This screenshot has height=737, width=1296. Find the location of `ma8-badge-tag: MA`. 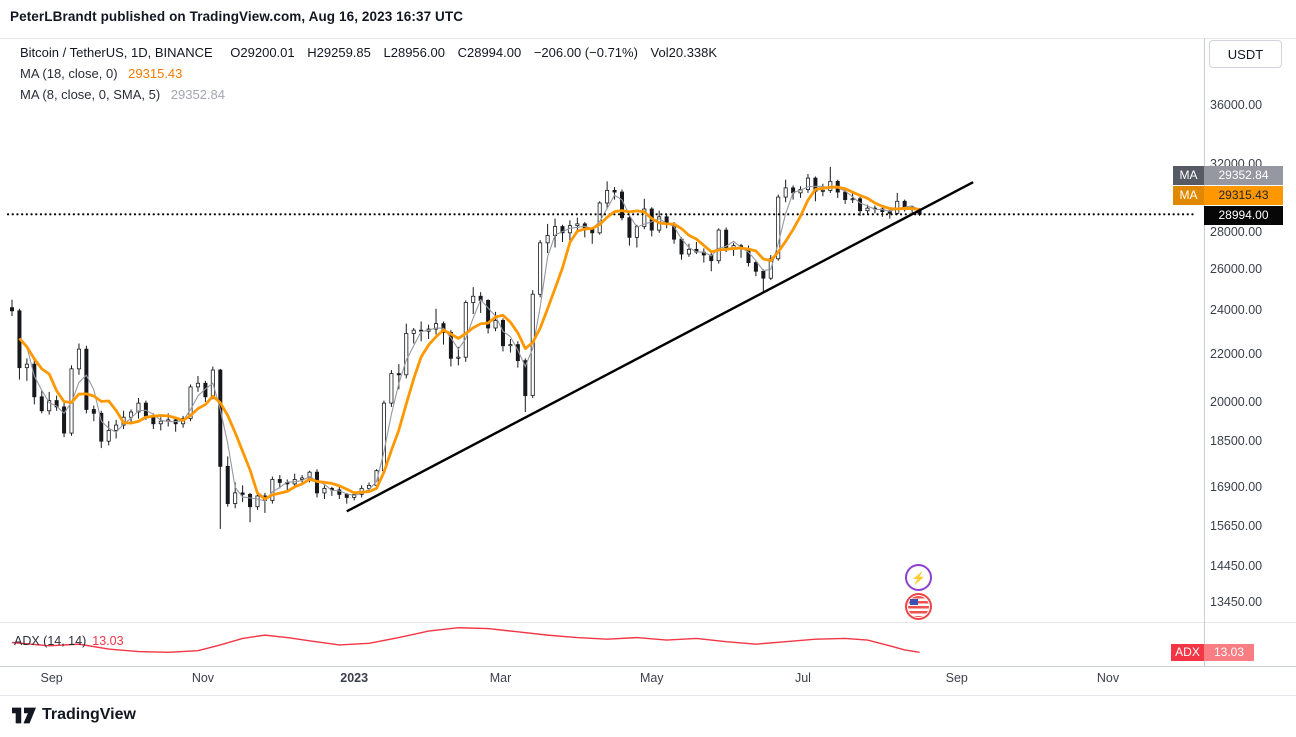

ma8-badge-tag: MA is located at coordinates (1188, 175).